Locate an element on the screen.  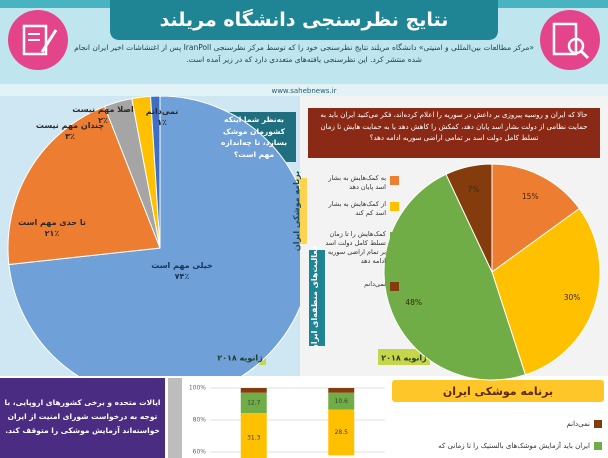
icon-right is located at coordinates (570, 40).